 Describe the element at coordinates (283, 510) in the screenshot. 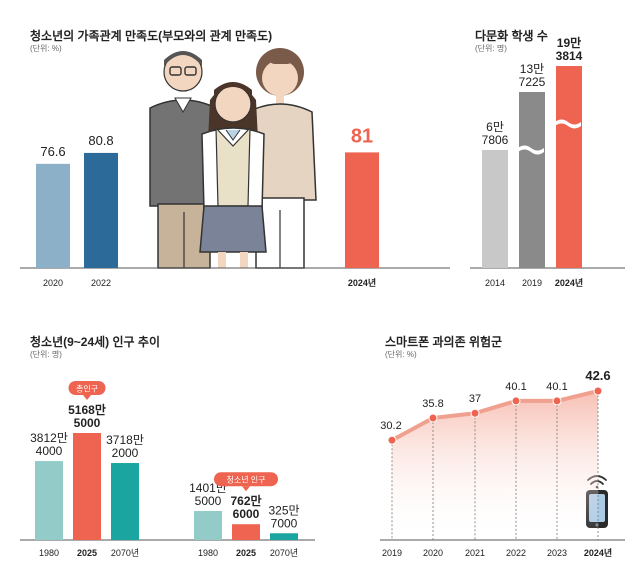

I see `chart3-value-label: 325만` at that location.